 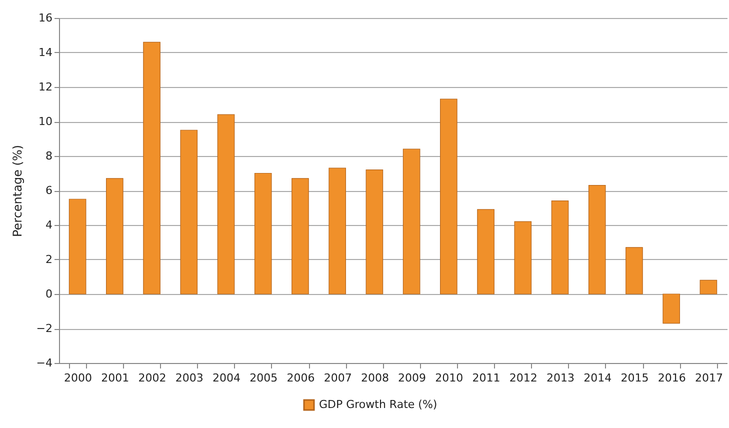 What do you see at coordinates (226, 378) in the screenshot?
I see `x-tick-label: 2004` at bounding box center [226, 378].